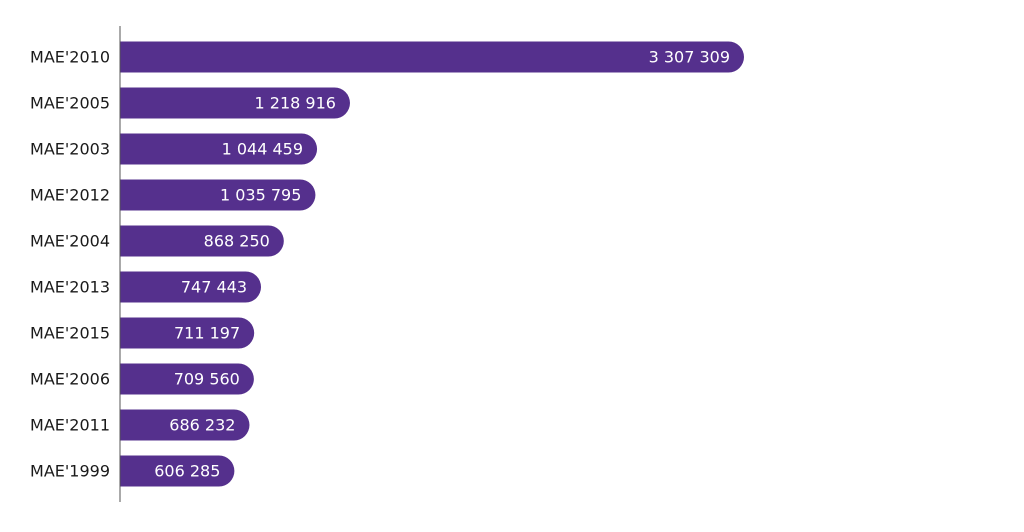 This screenshot has width=1024, height=532. Describe the element at coordinates (689, 57) in the screenshot. I see `value-label: 3 307 309` at that location.